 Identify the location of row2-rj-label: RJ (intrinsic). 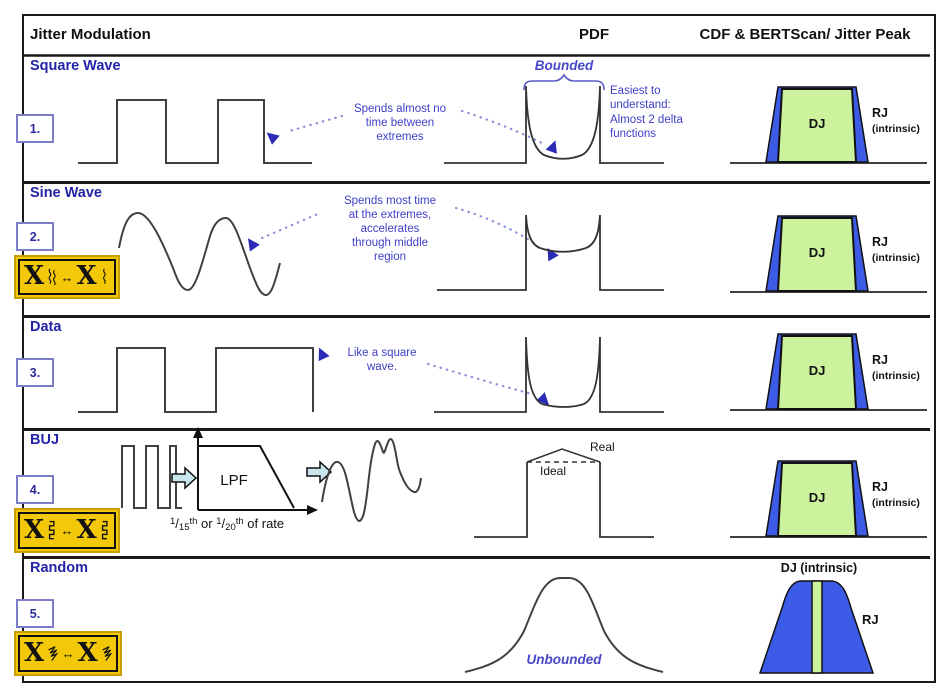
(896, 250).